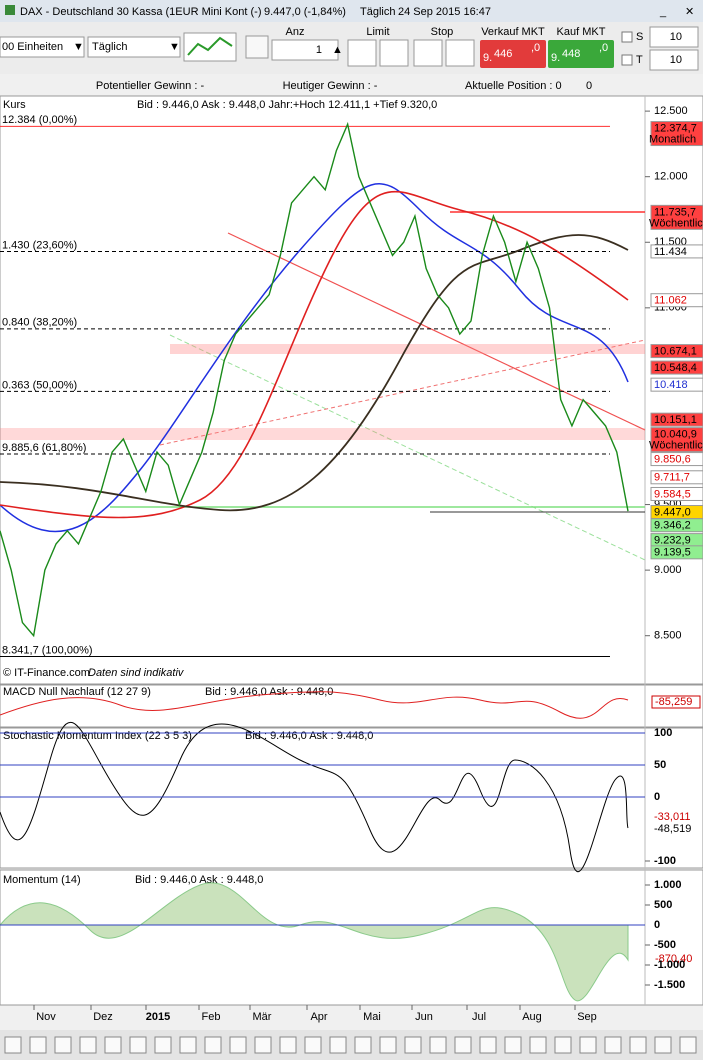  I want to click on x-tick-label: Apr, so click(318, 1017).